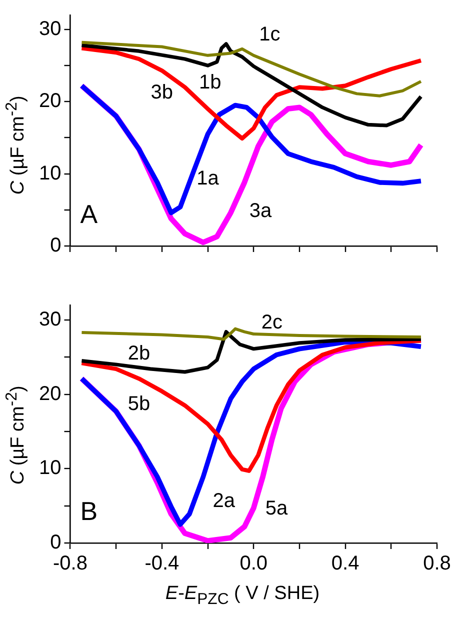 The height and width of the screenshot is (619, 455). What do you see at coordinates (162, 563) in the screenshot?
I see `x-tick-label: -0.4` at bounding box center [162, 563].